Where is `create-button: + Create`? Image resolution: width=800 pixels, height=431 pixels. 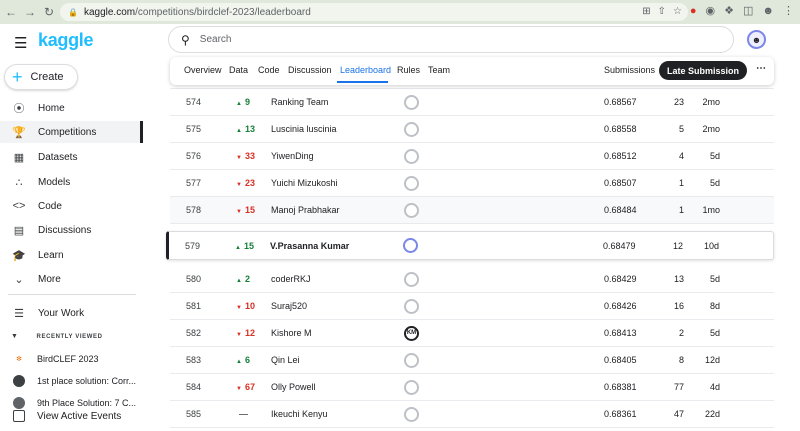
create-button: + Create is located at coordinates (41, 77).